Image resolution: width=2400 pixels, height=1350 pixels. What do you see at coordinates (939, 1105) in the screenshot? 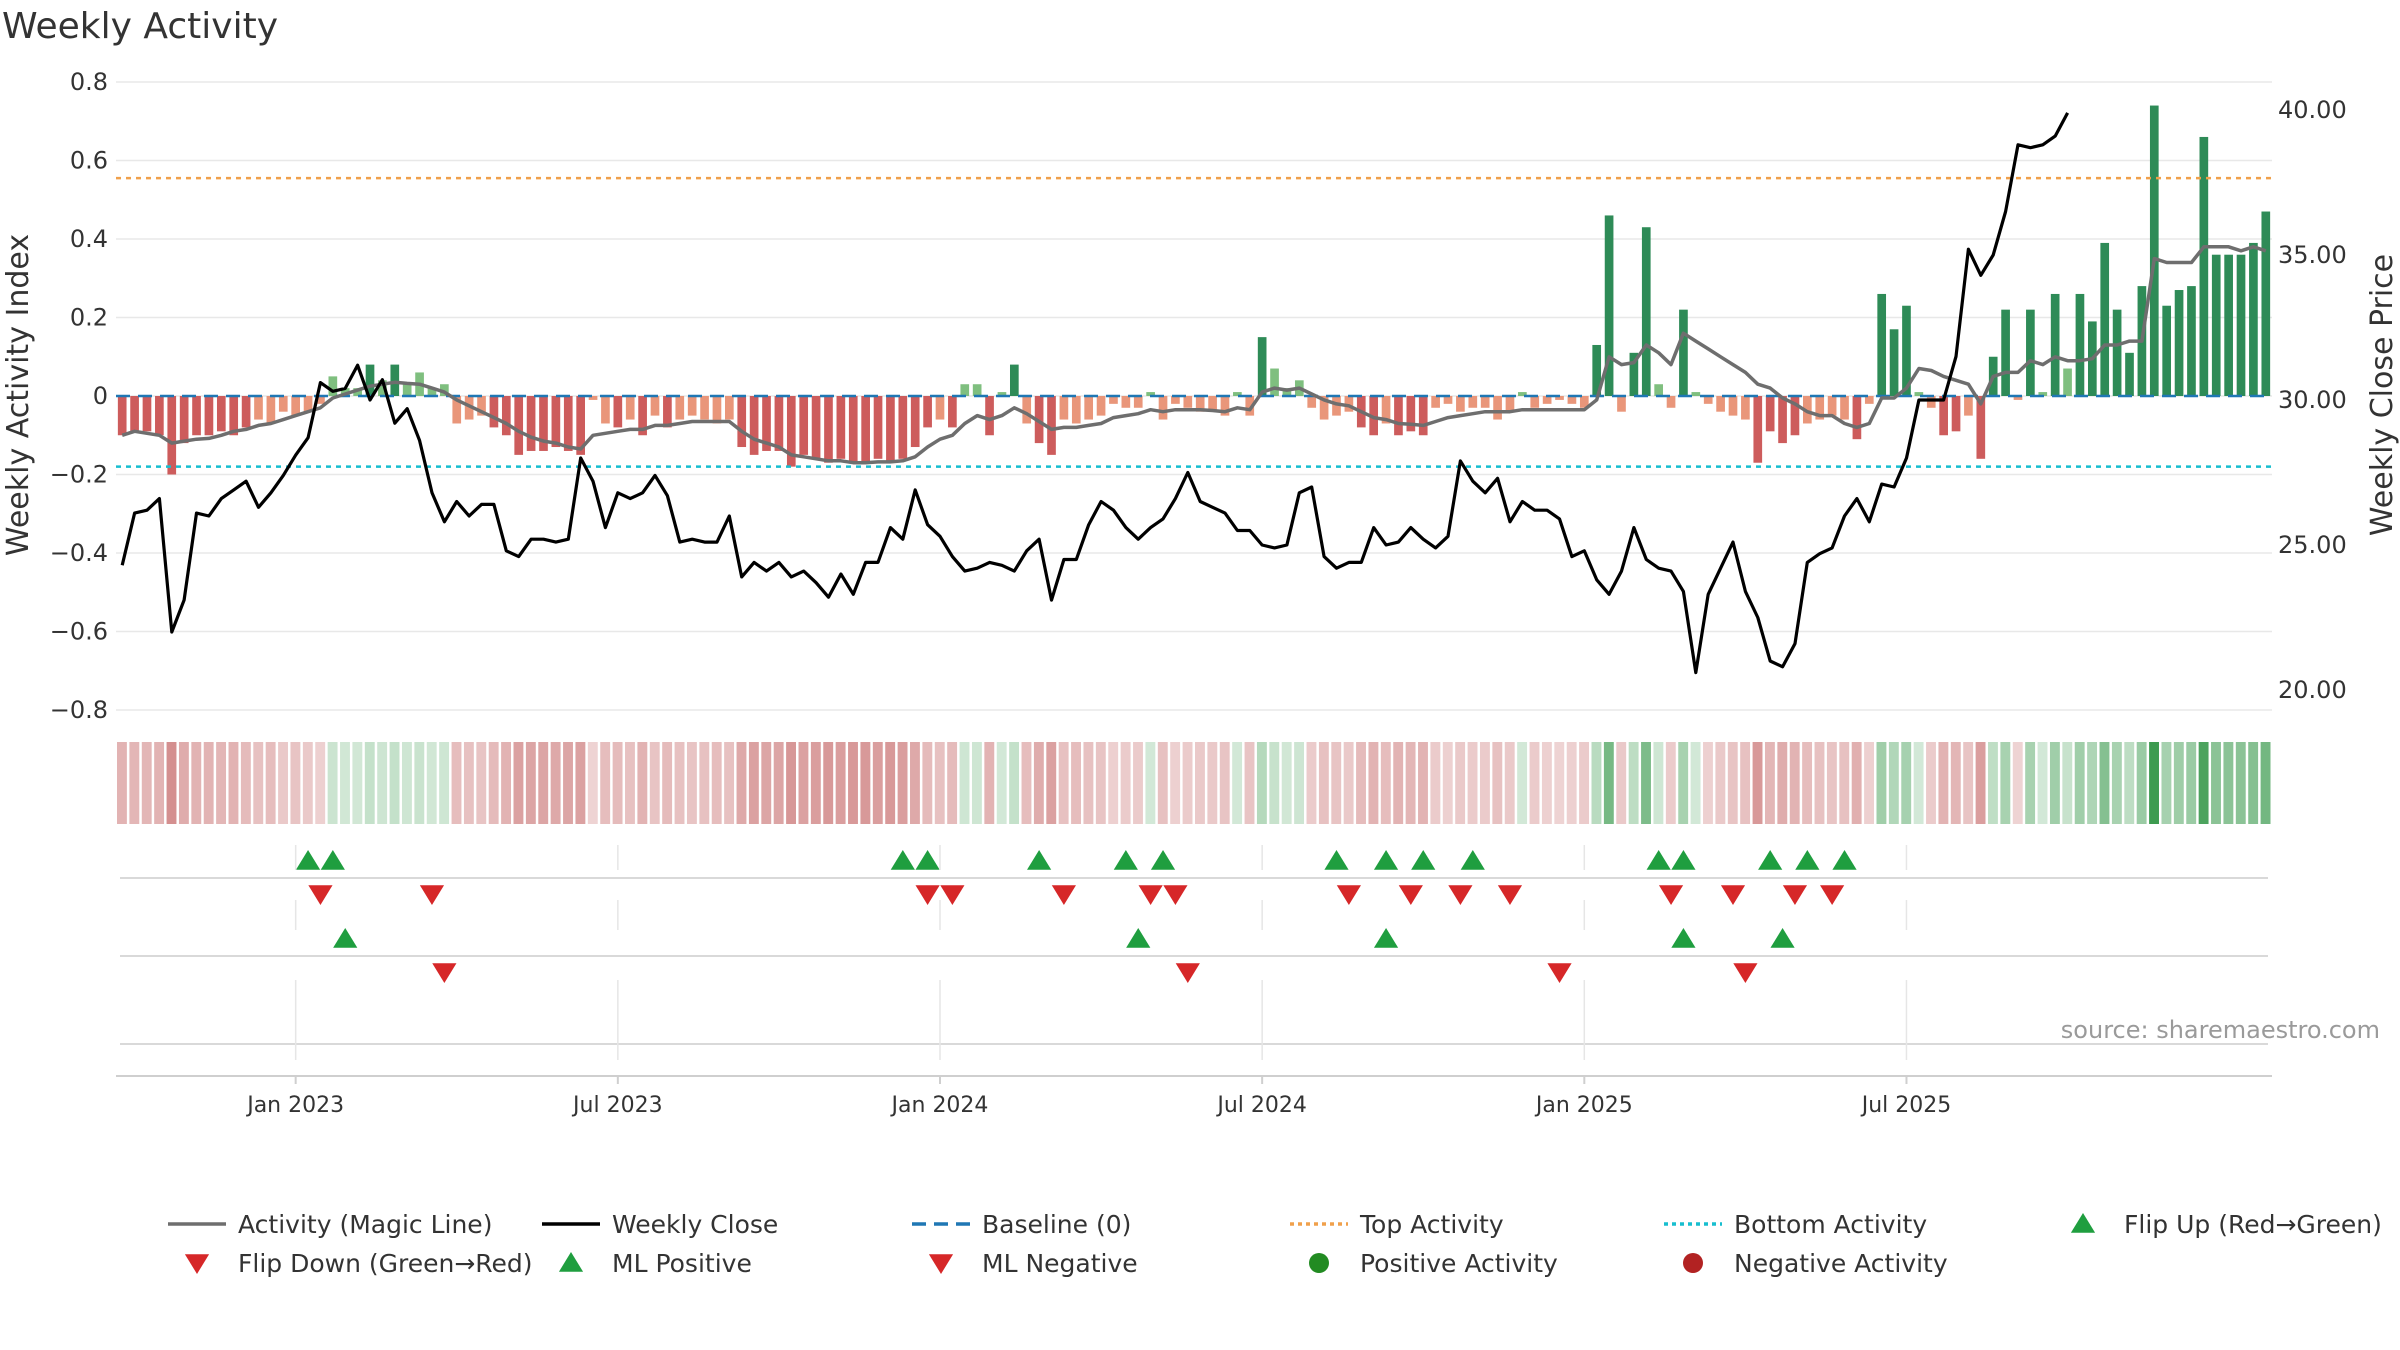
I see `x-tick-label: Jan 2024` at bounding box center [939, 1105].